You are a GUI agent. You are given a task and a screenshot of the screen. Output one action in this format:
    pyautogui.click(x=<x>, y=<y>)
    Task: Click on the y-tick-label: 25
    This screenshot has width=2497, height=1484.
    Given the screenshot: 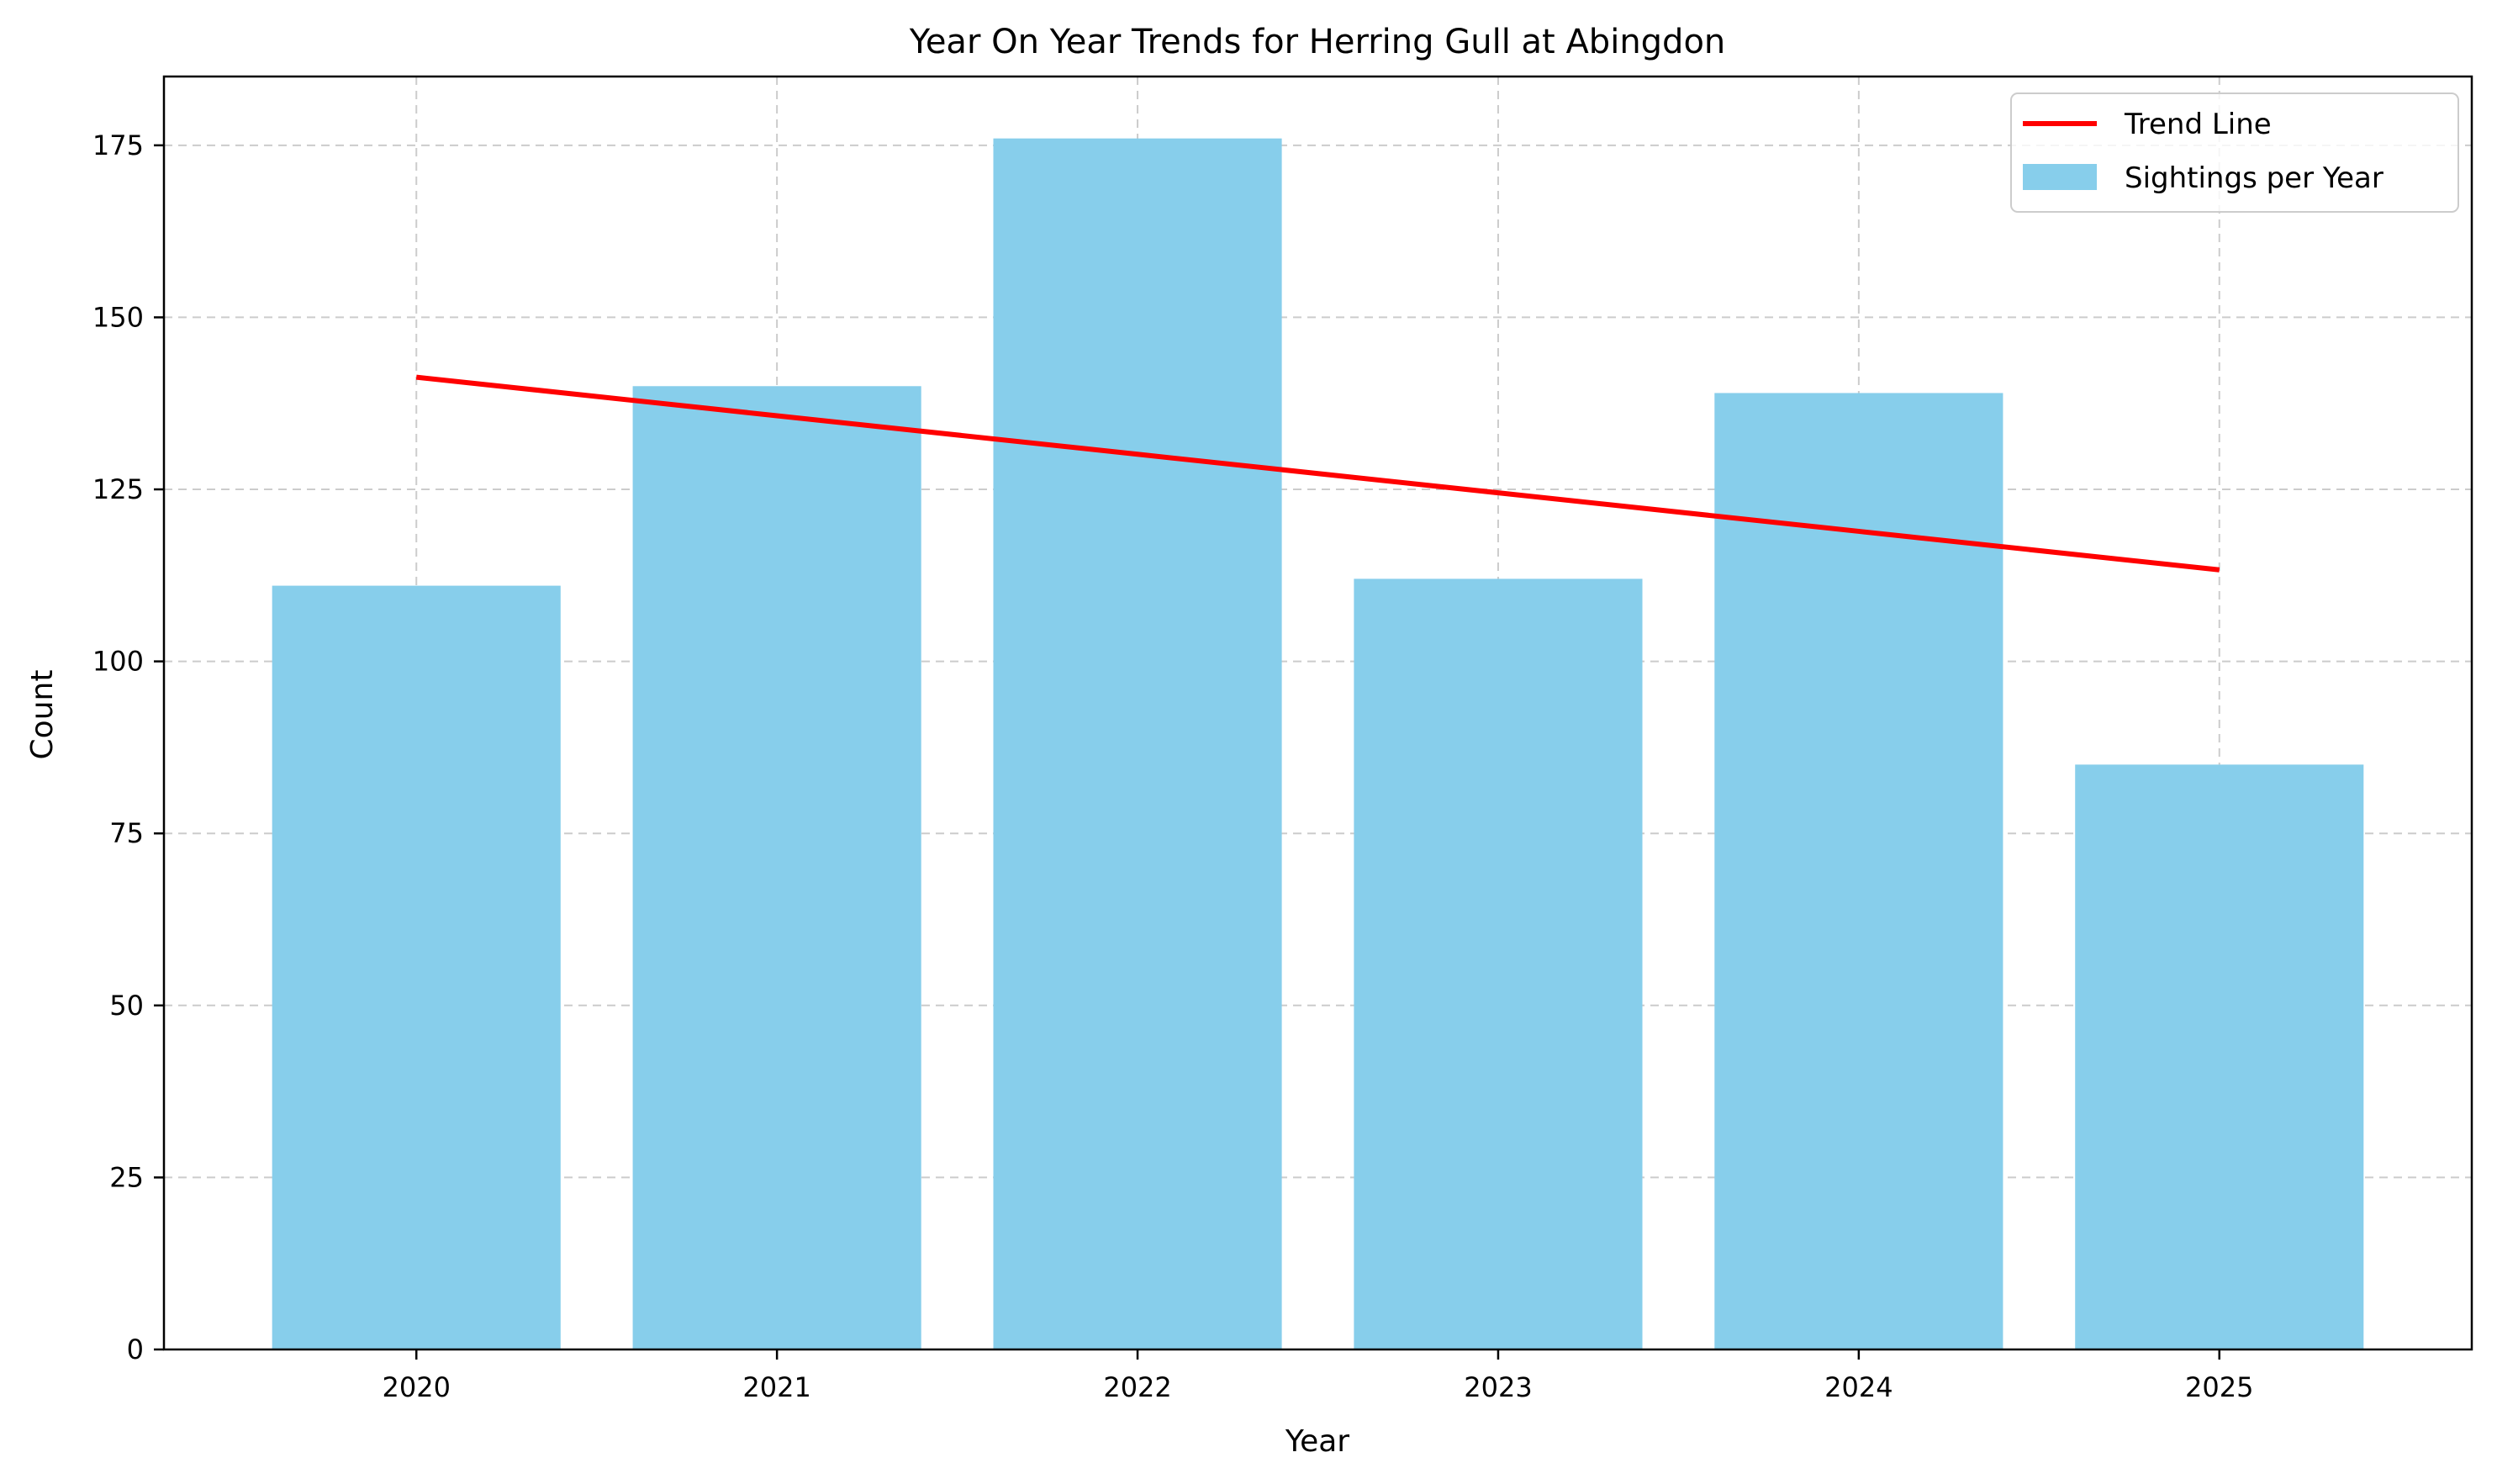 What is the action you would take?
    pyautogui.click(x=126, y=1177)
    